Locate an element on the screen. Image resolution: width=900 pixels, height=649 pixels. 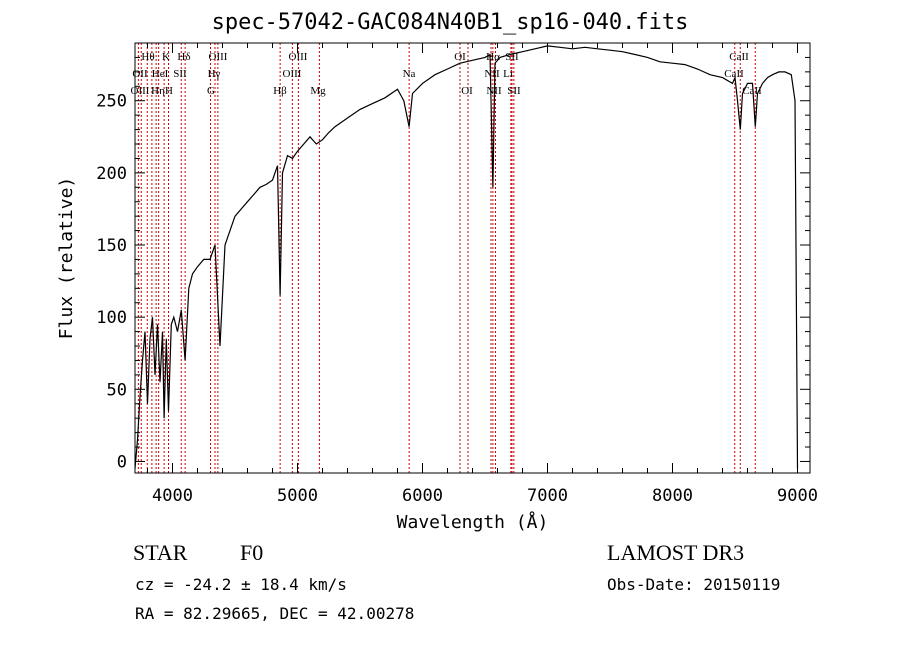
obs-date-text: Obs-Date: 20150119 is located at coordinates (694, 584).